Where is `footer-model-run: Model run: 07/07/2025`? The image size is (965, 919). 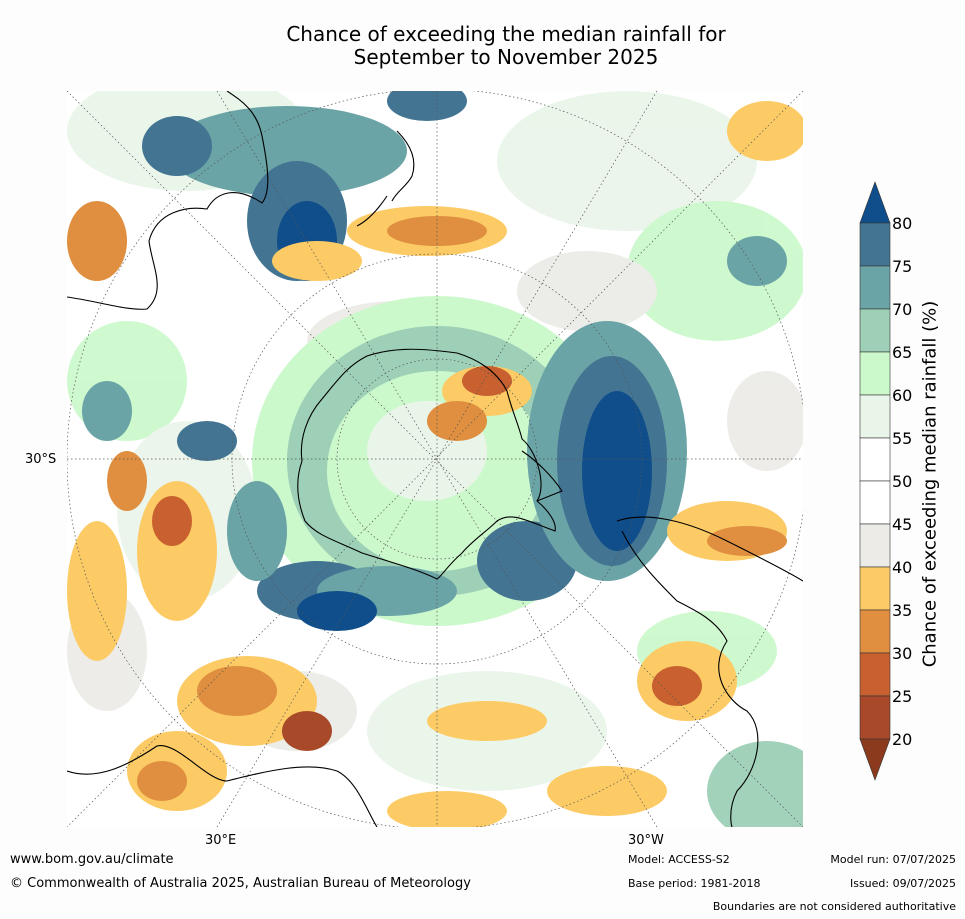 footer-model-run: Model run: 07/07/2025 is located at coordinates (893, 859).